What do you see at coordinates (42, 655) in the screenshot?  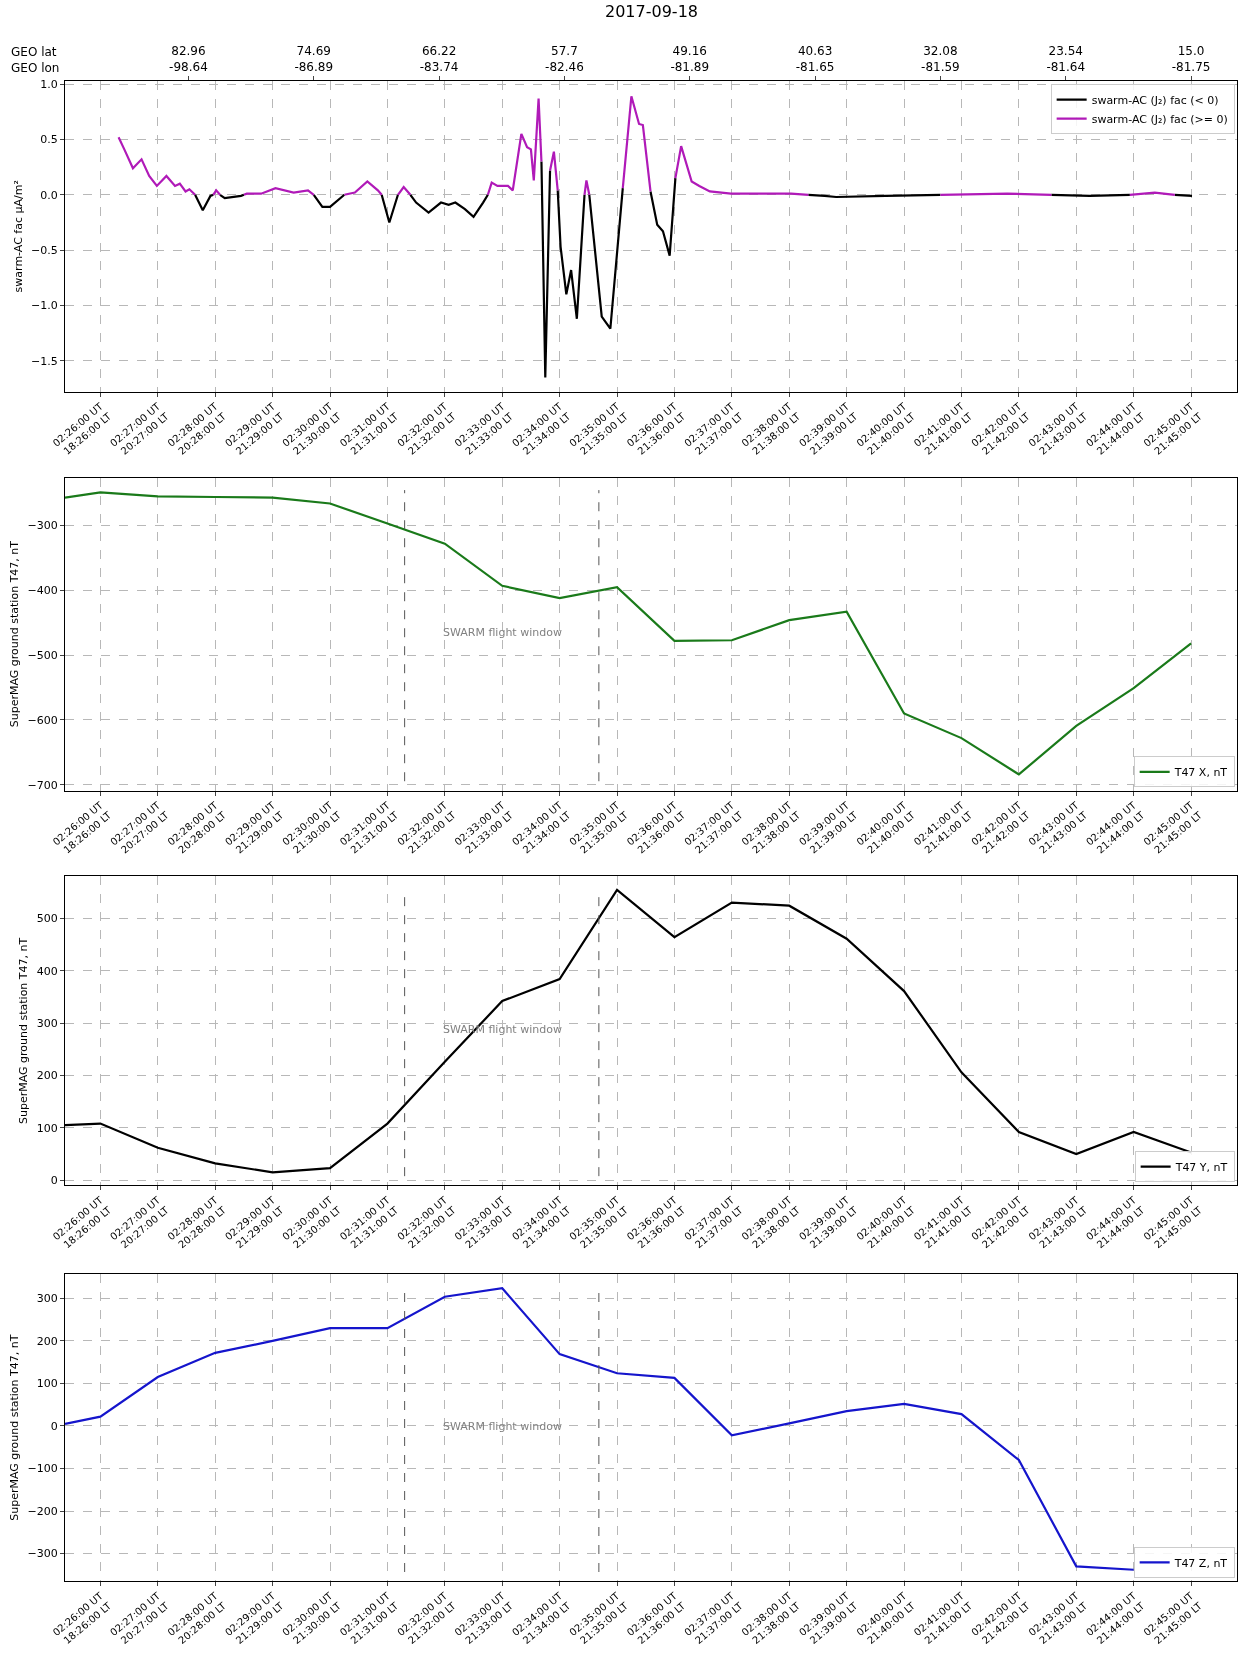 I see `y-tick-label: −500` at bounding box center [42, 655].